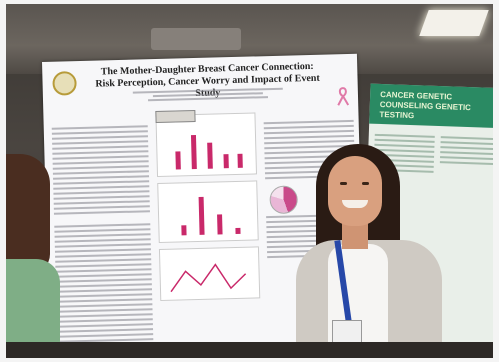 This screenshot has height=362, width=499. Describe the element at coordinates (355, 204) in the screenshot. I see `presenter-smile` at that location.